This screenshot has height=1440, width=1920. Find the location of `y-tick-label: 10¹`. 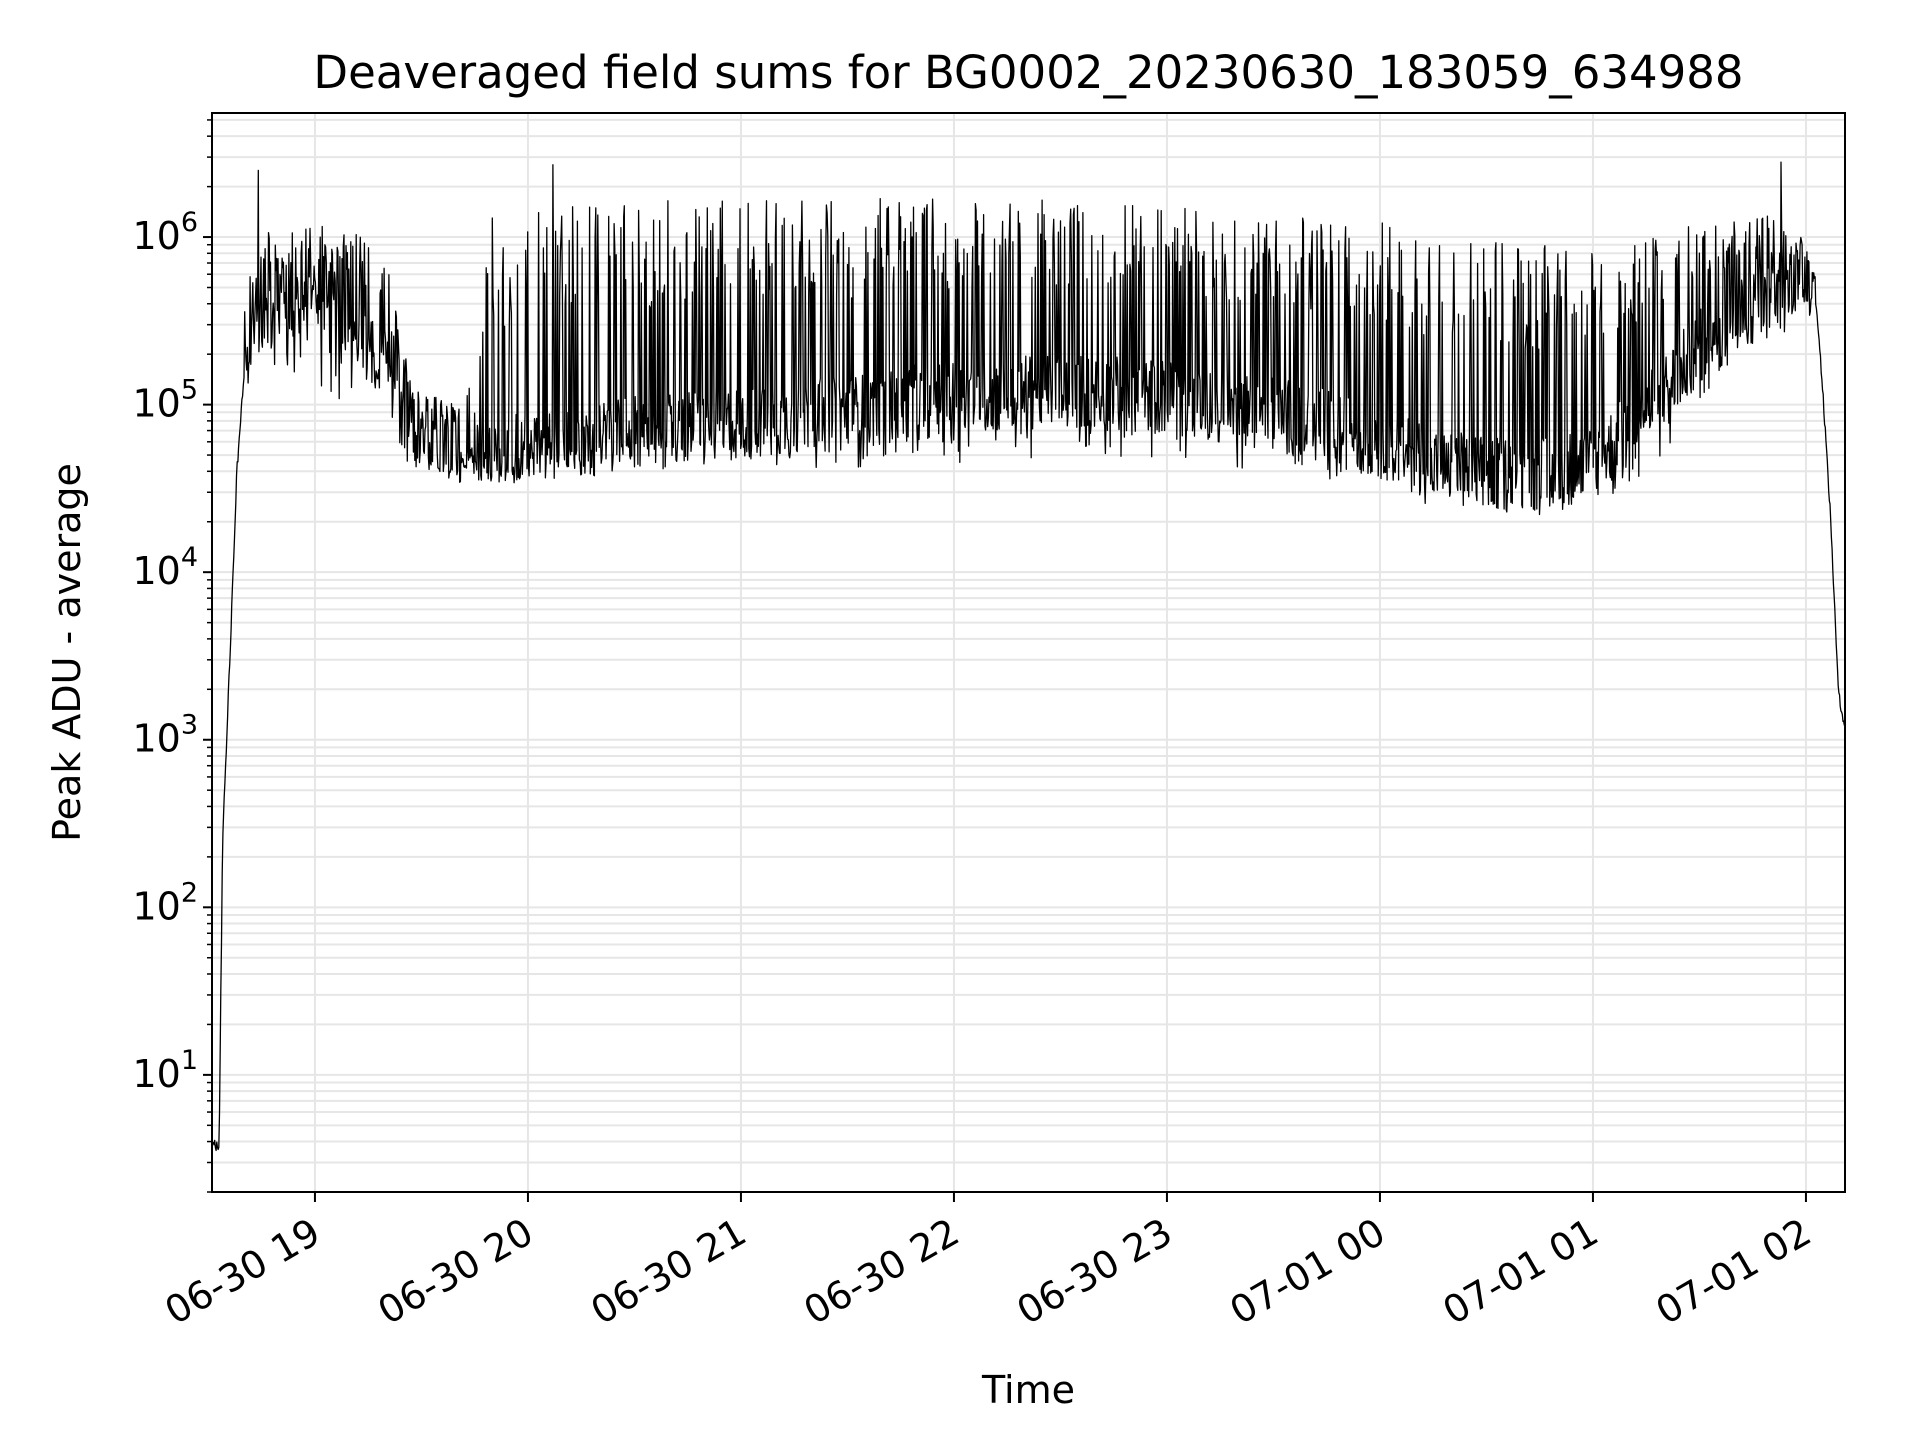

y-tick-label: 10¹ is located at coordinates (165, 1070).